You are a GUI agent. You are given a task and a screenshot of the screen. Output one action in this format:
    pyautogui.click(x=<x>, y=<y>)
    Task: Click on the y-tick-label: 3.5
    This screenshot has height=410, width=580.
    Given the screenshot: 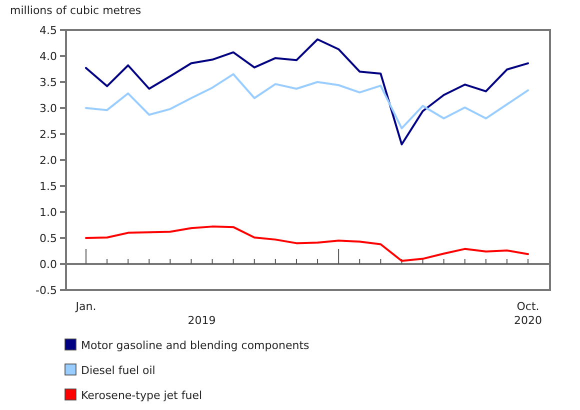 What is the action you would take?
    pyautogui.click(x=48, y=82)
    